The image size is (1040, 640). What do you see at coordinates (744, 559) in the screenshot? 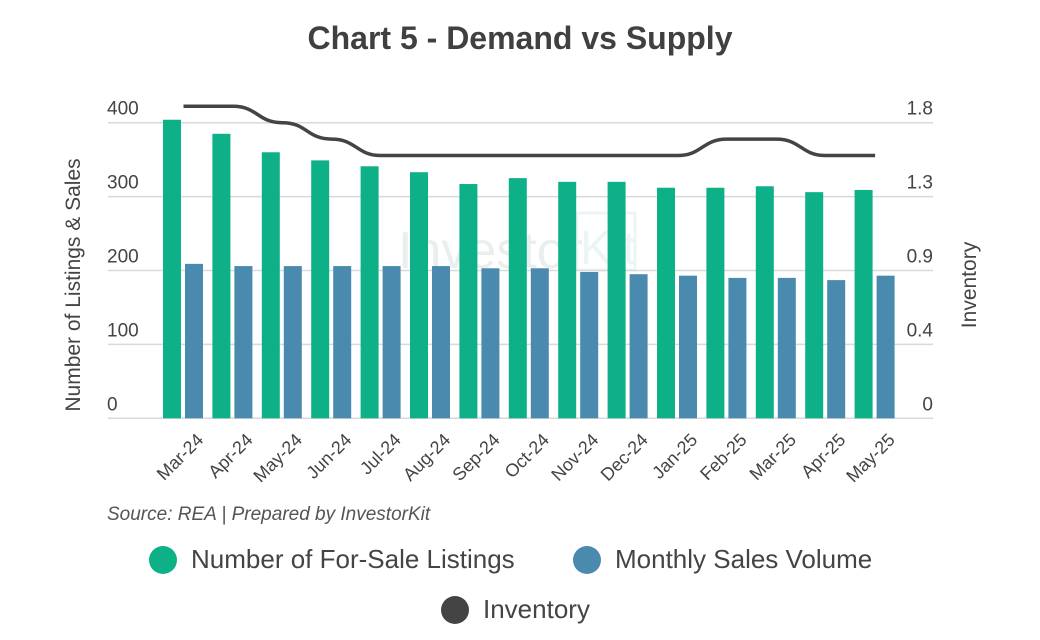
I see `legend-sales-label: Monthly Sales Volume` at bounding box center [744, 559].